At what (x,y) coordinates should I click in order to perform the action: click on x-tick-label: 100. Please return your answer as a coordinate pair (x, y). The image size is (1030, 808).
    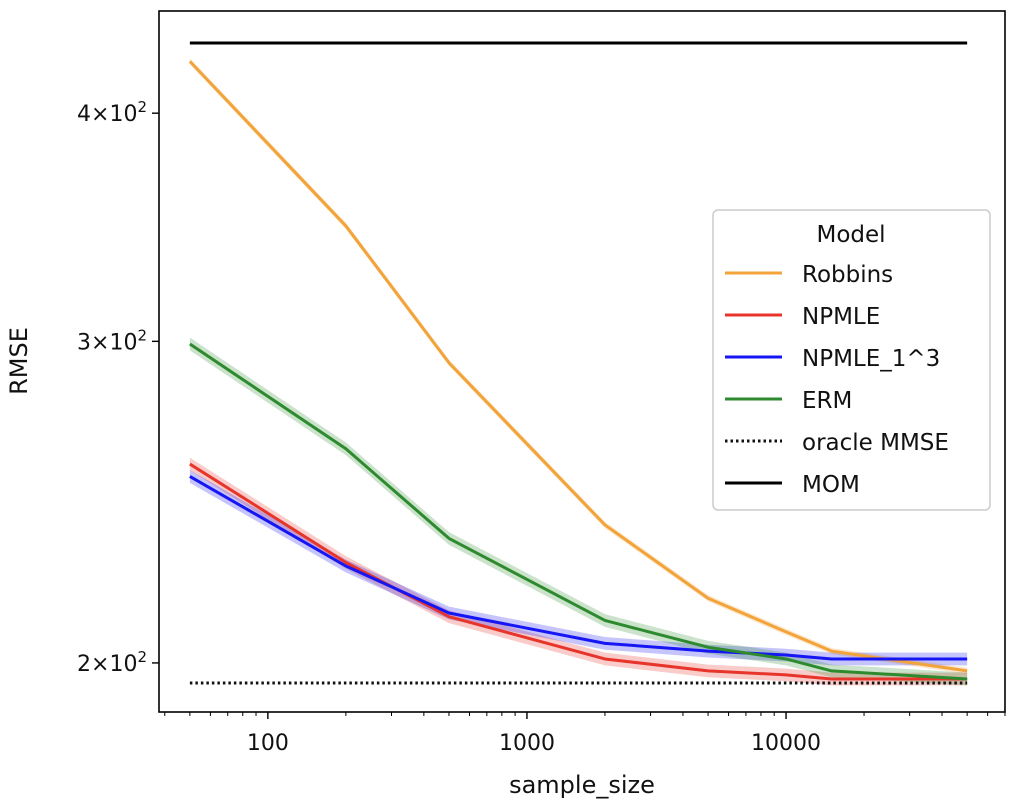
    Looking at the image, I should click on (268, 743).